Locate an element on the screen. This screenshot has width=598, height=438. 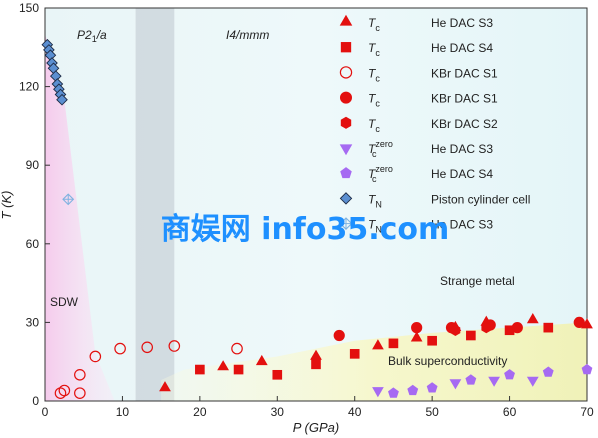
sdw-region is located at coordinates (80, 217).